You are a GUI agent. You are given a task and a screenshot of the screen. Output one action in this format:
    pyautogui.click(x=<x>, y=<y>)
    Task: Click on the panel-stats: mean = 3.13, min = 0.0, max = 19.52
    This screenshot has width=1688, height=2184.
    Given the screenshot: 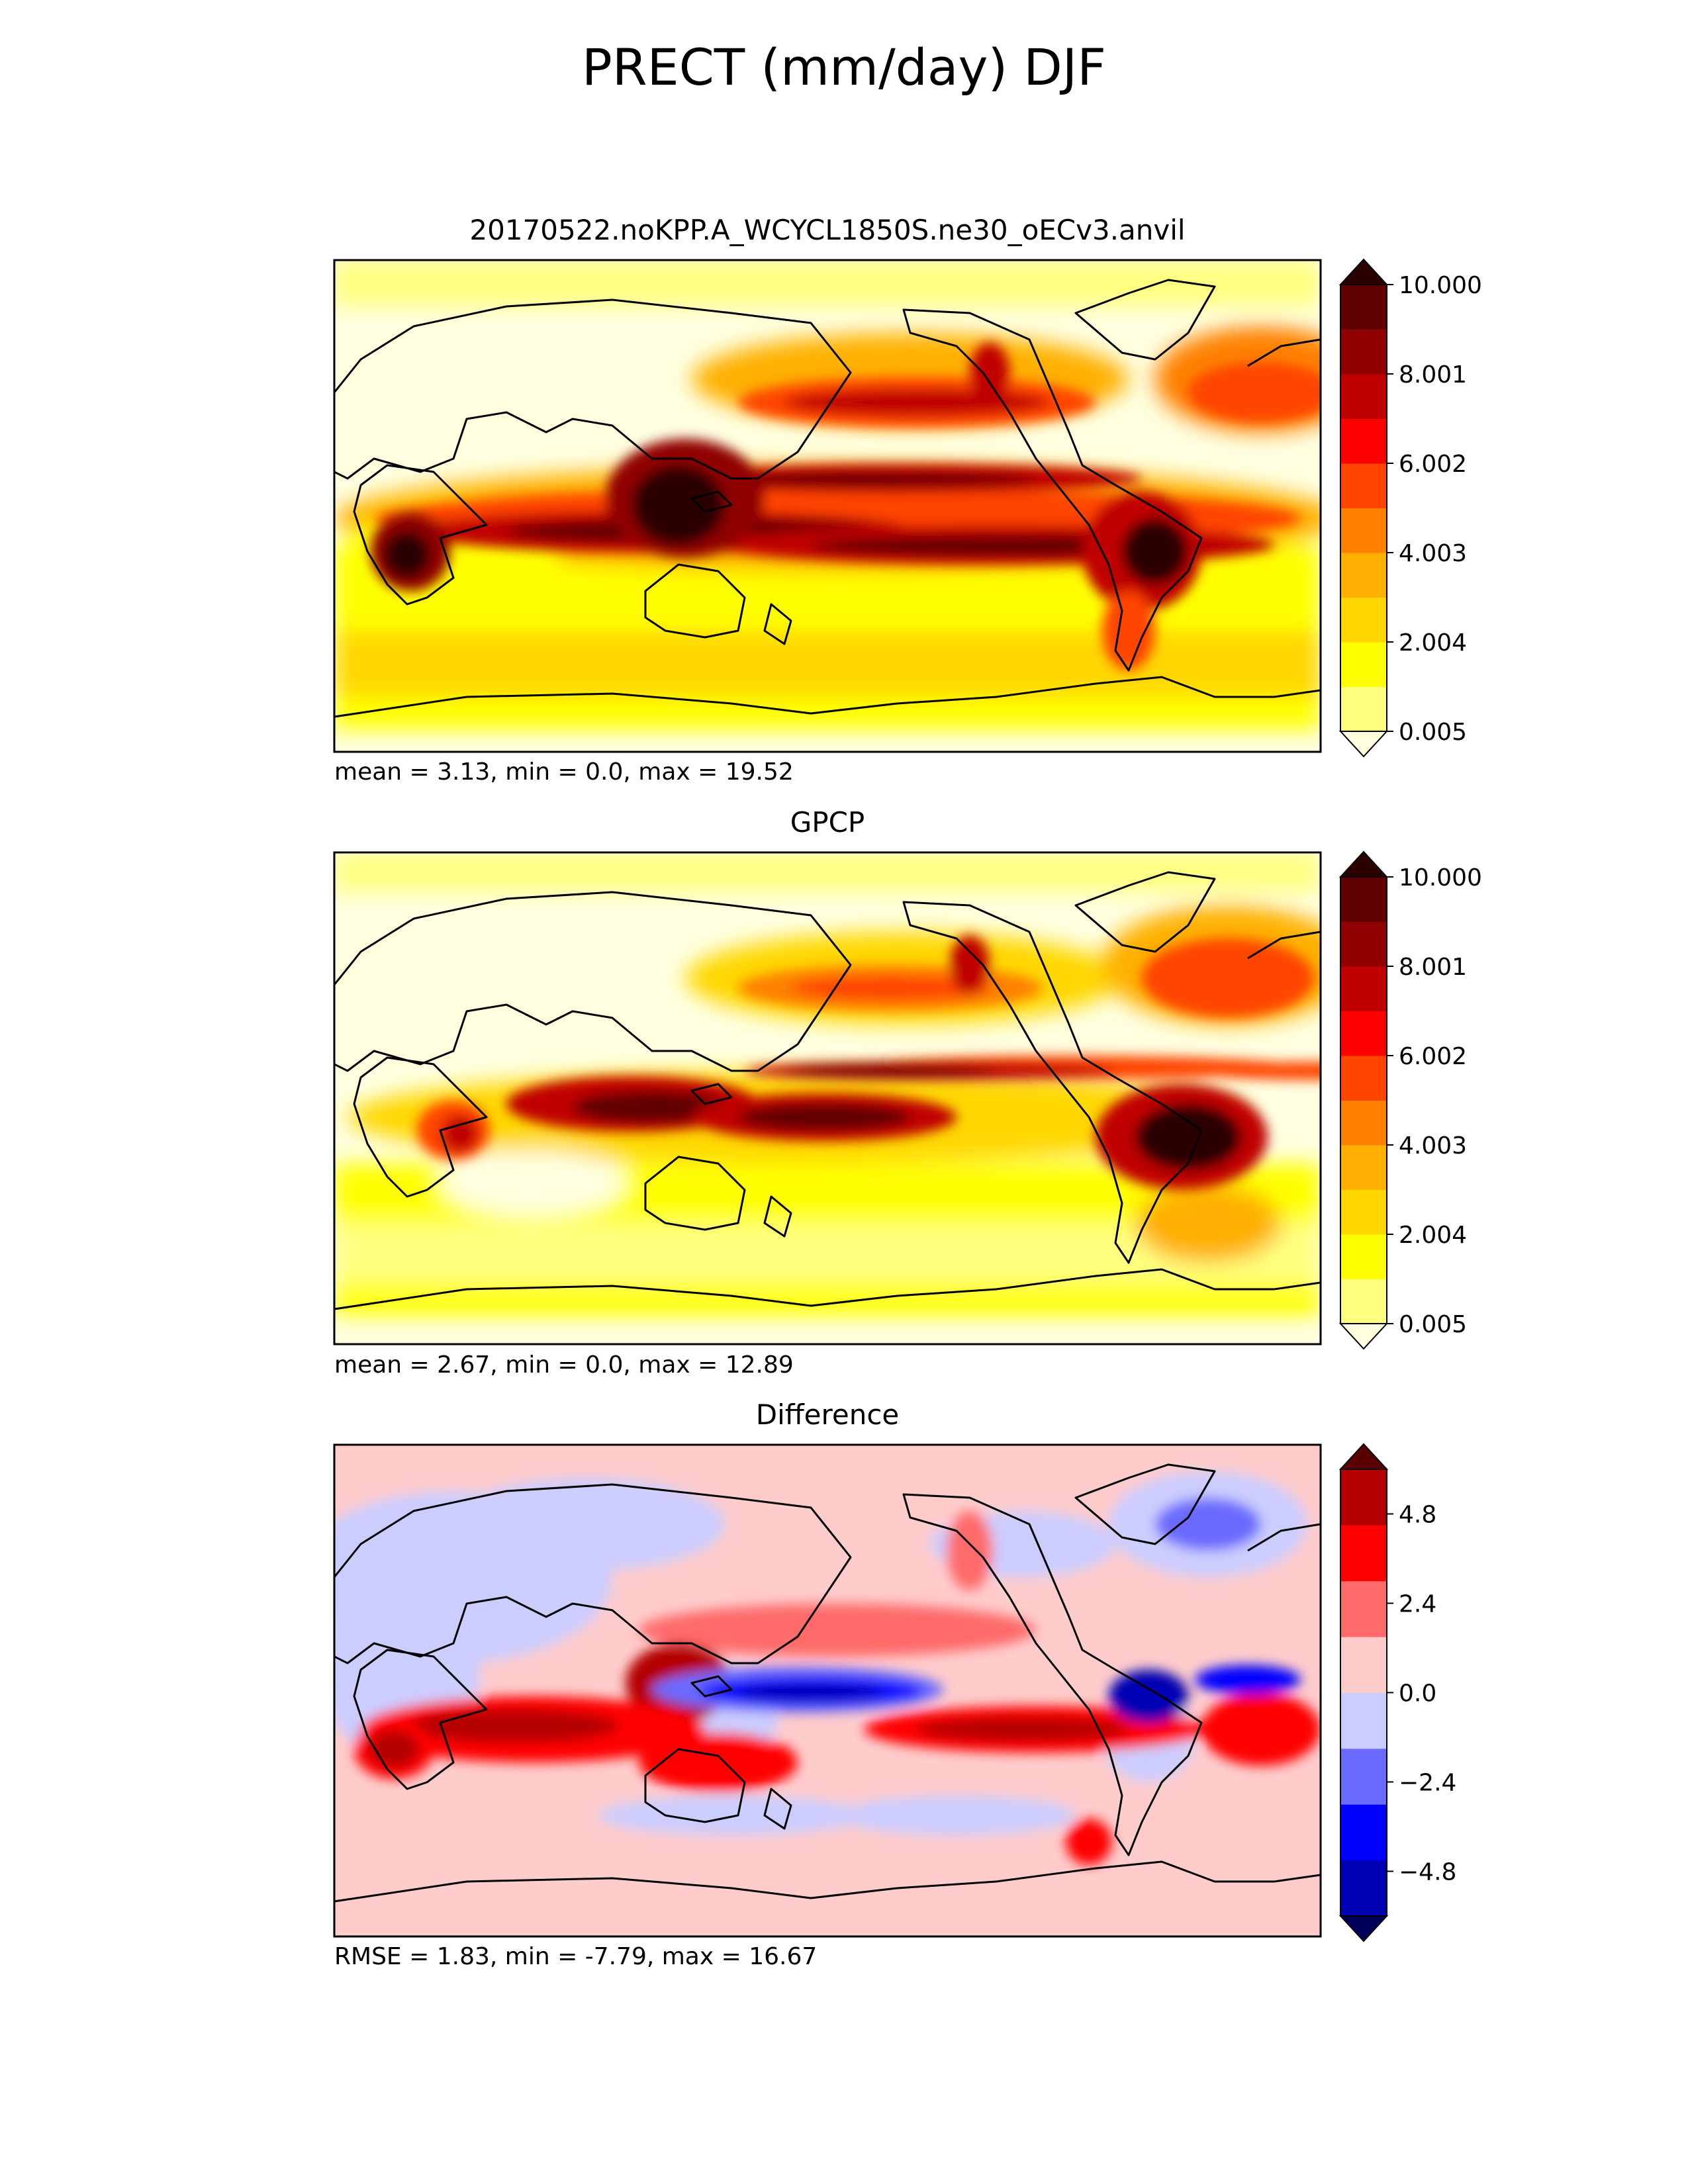 What is the action you would take?
    pyautogui.click(x=564, y=772)
    